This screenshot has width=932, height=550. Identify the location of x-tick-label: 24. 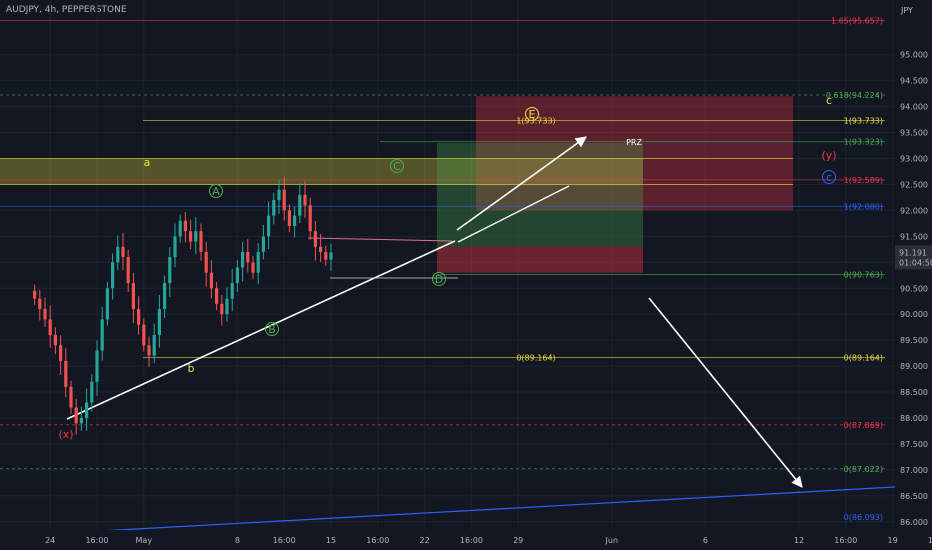
(50, 540).